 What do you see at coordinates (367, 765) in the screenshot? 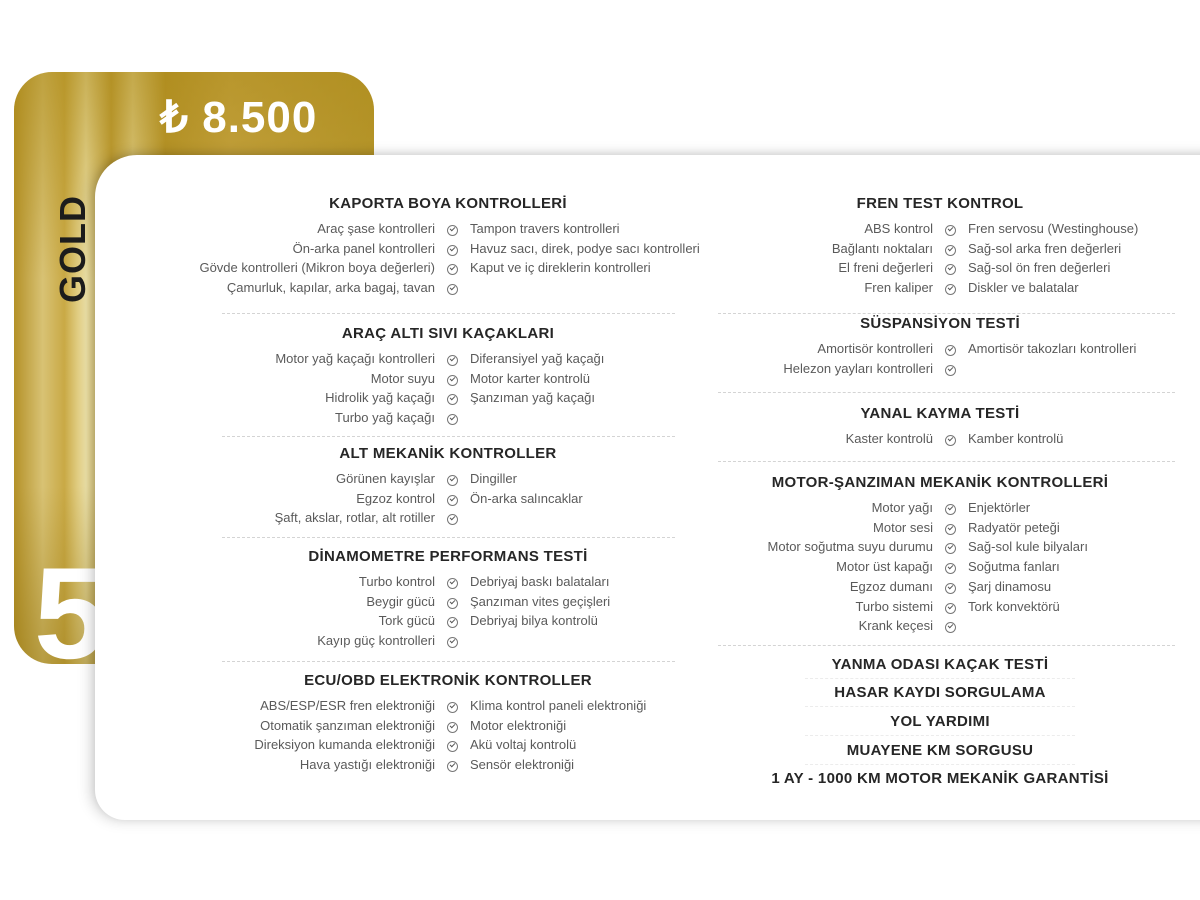
I see `check-item: Hava yastığı elektroniği` at bounding box center [367, 765].